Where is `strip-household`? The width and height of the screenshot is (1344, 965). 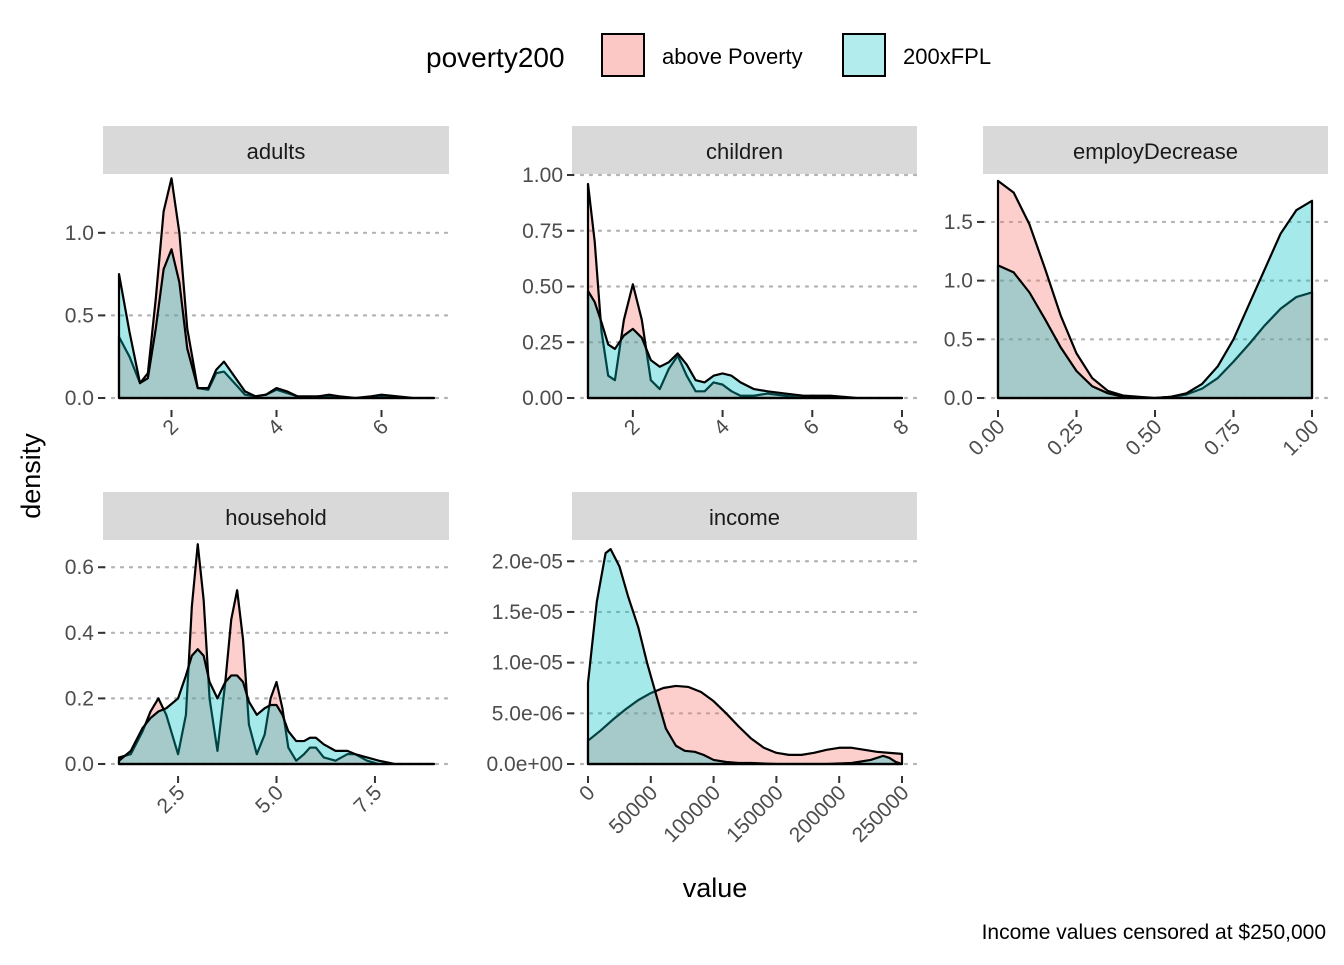 strip-household is located at coordinates (276, 516).